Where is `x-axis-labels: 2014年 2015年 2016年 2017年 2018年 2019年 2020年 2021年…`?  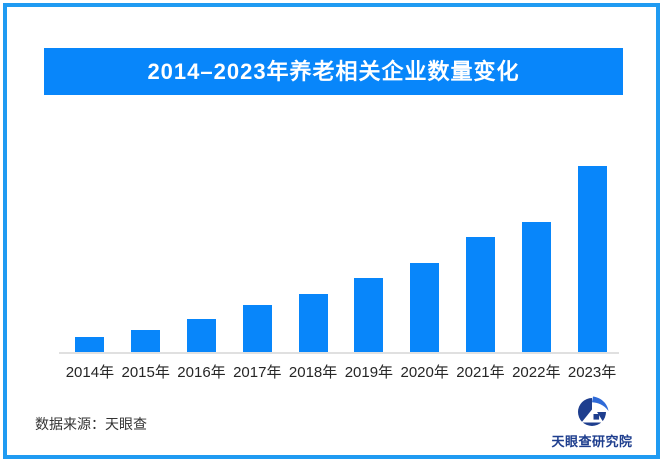 x-axis-labels: 2014年 2015年 2016年 2017年 2018年 2019年 2020年 2021年… is located at coordinates (341, 371).